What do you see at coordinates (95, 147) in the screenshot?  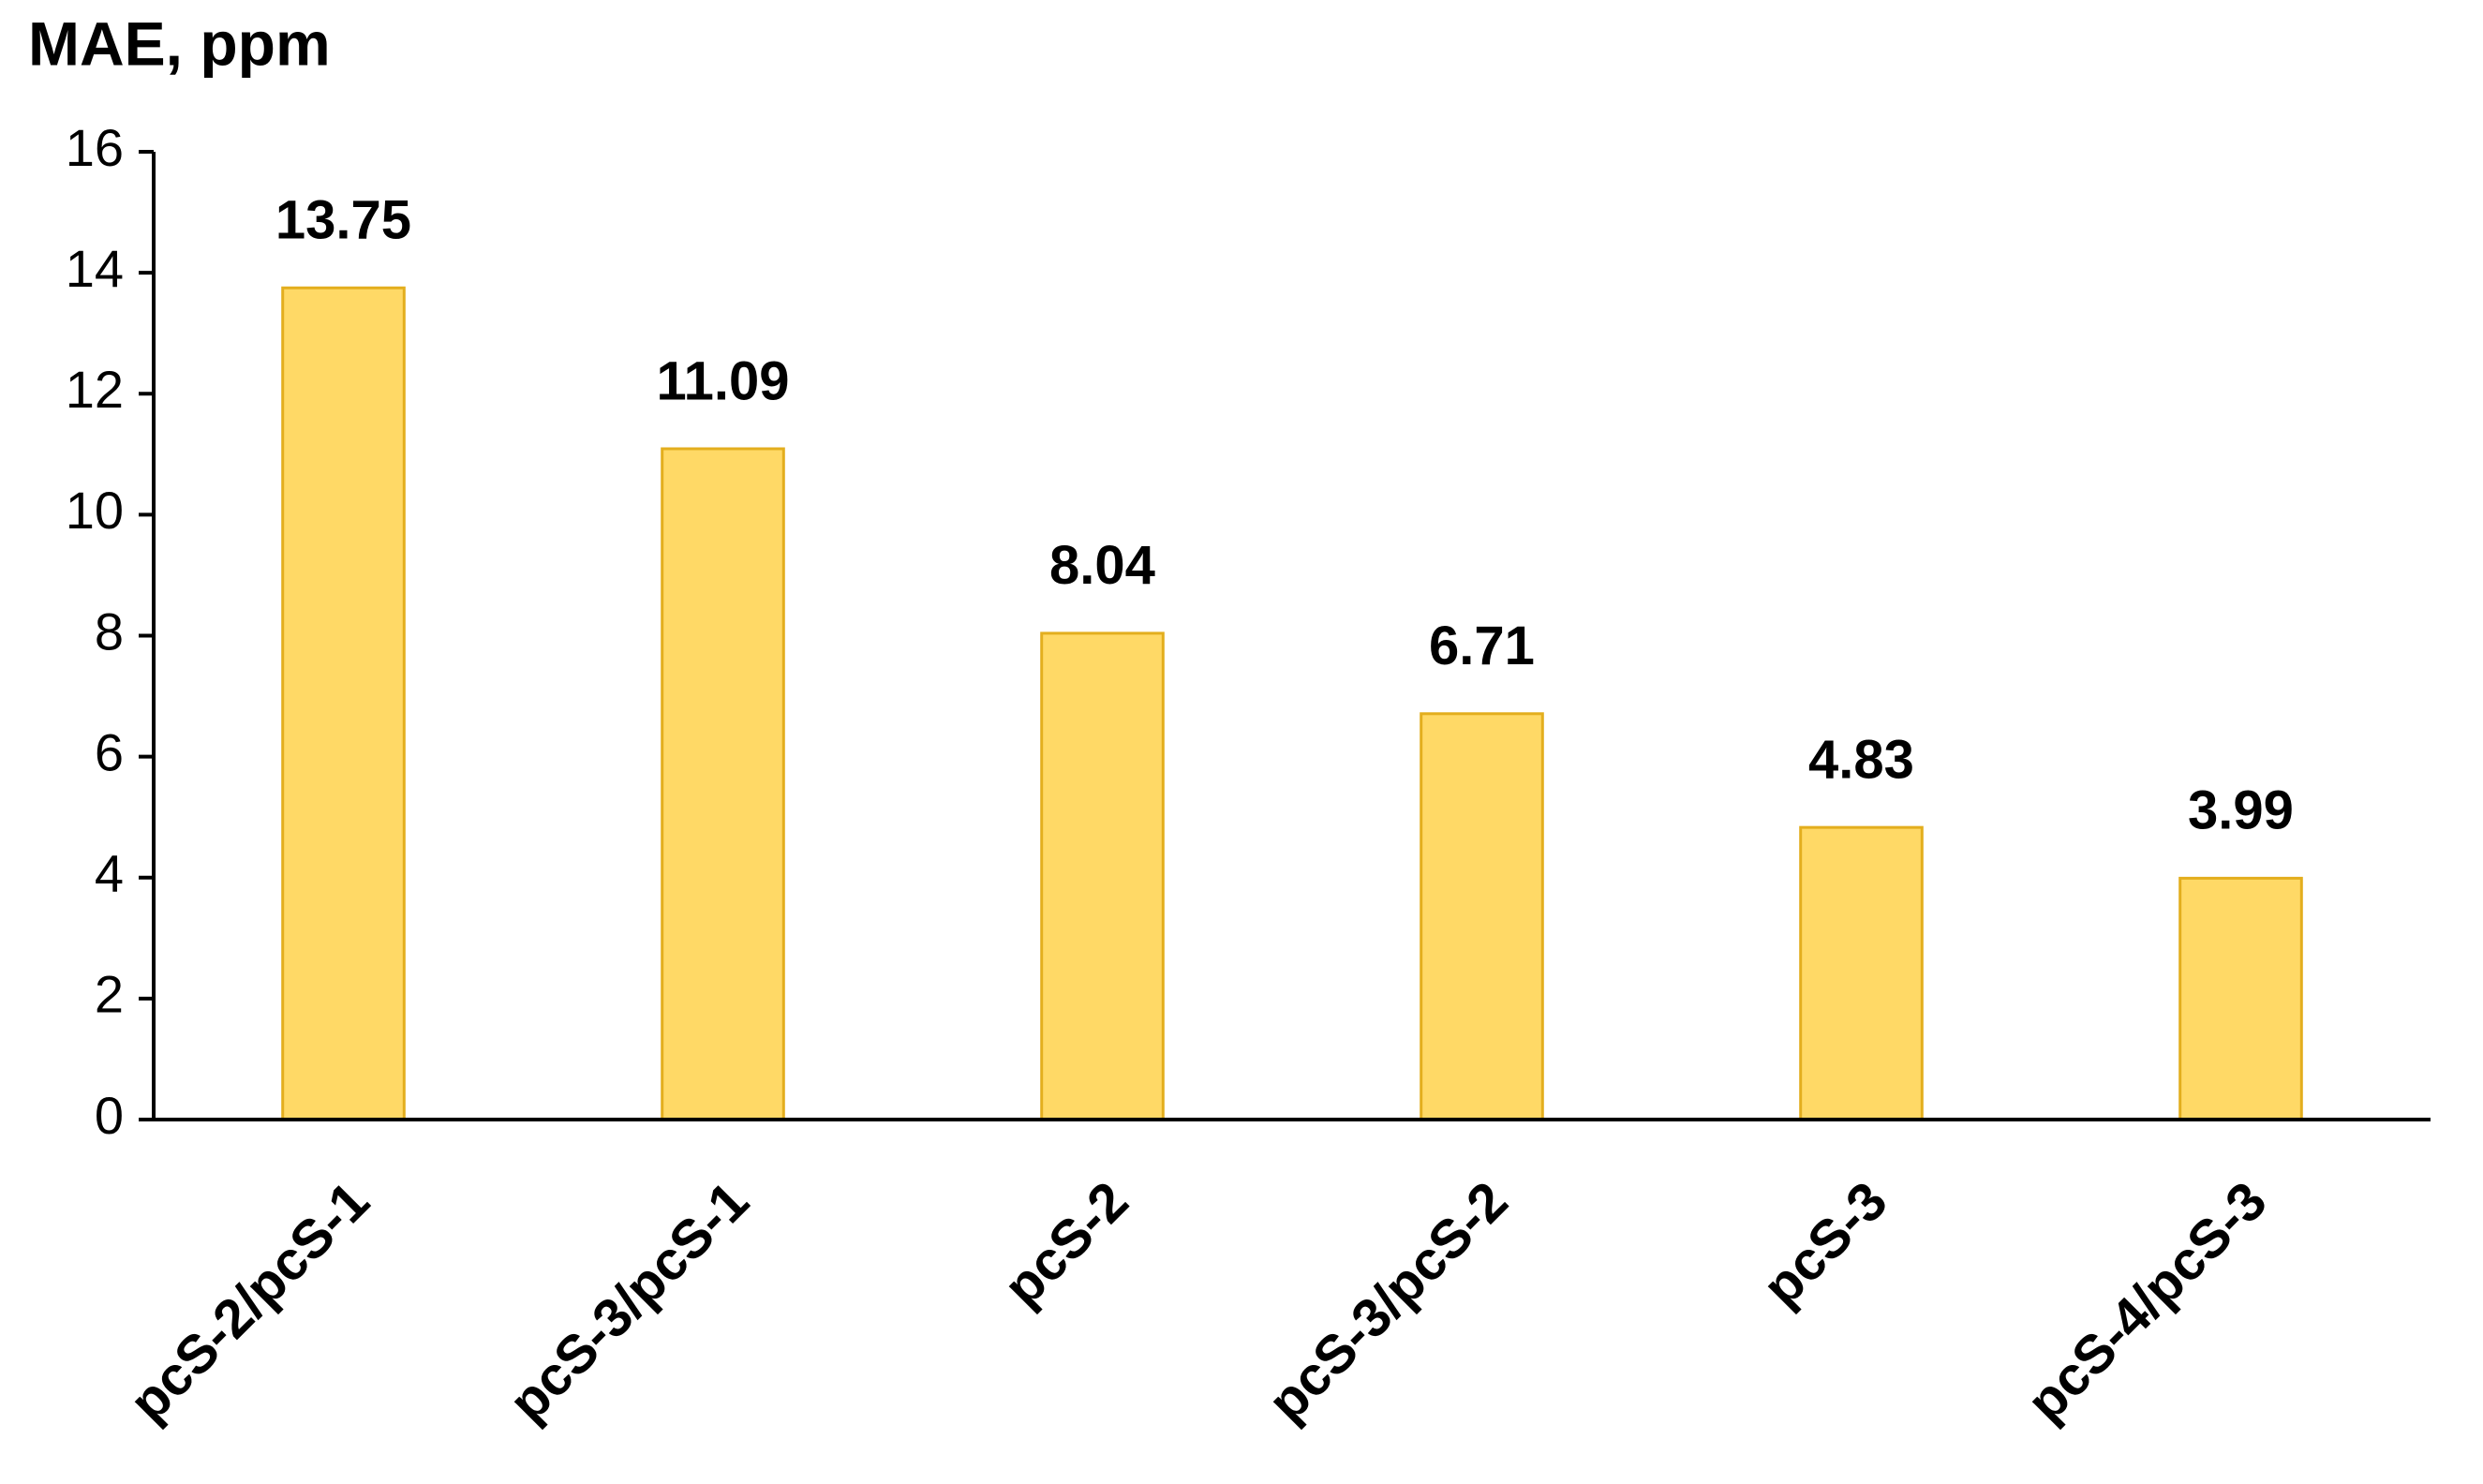 I see `y-tick-label: 16` at bounding box center [95, 147].